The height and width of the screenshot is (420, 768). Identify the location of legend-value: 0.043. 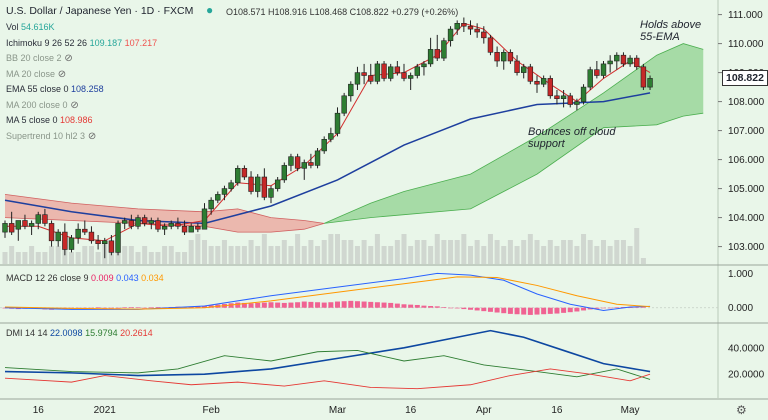
(126, 278).